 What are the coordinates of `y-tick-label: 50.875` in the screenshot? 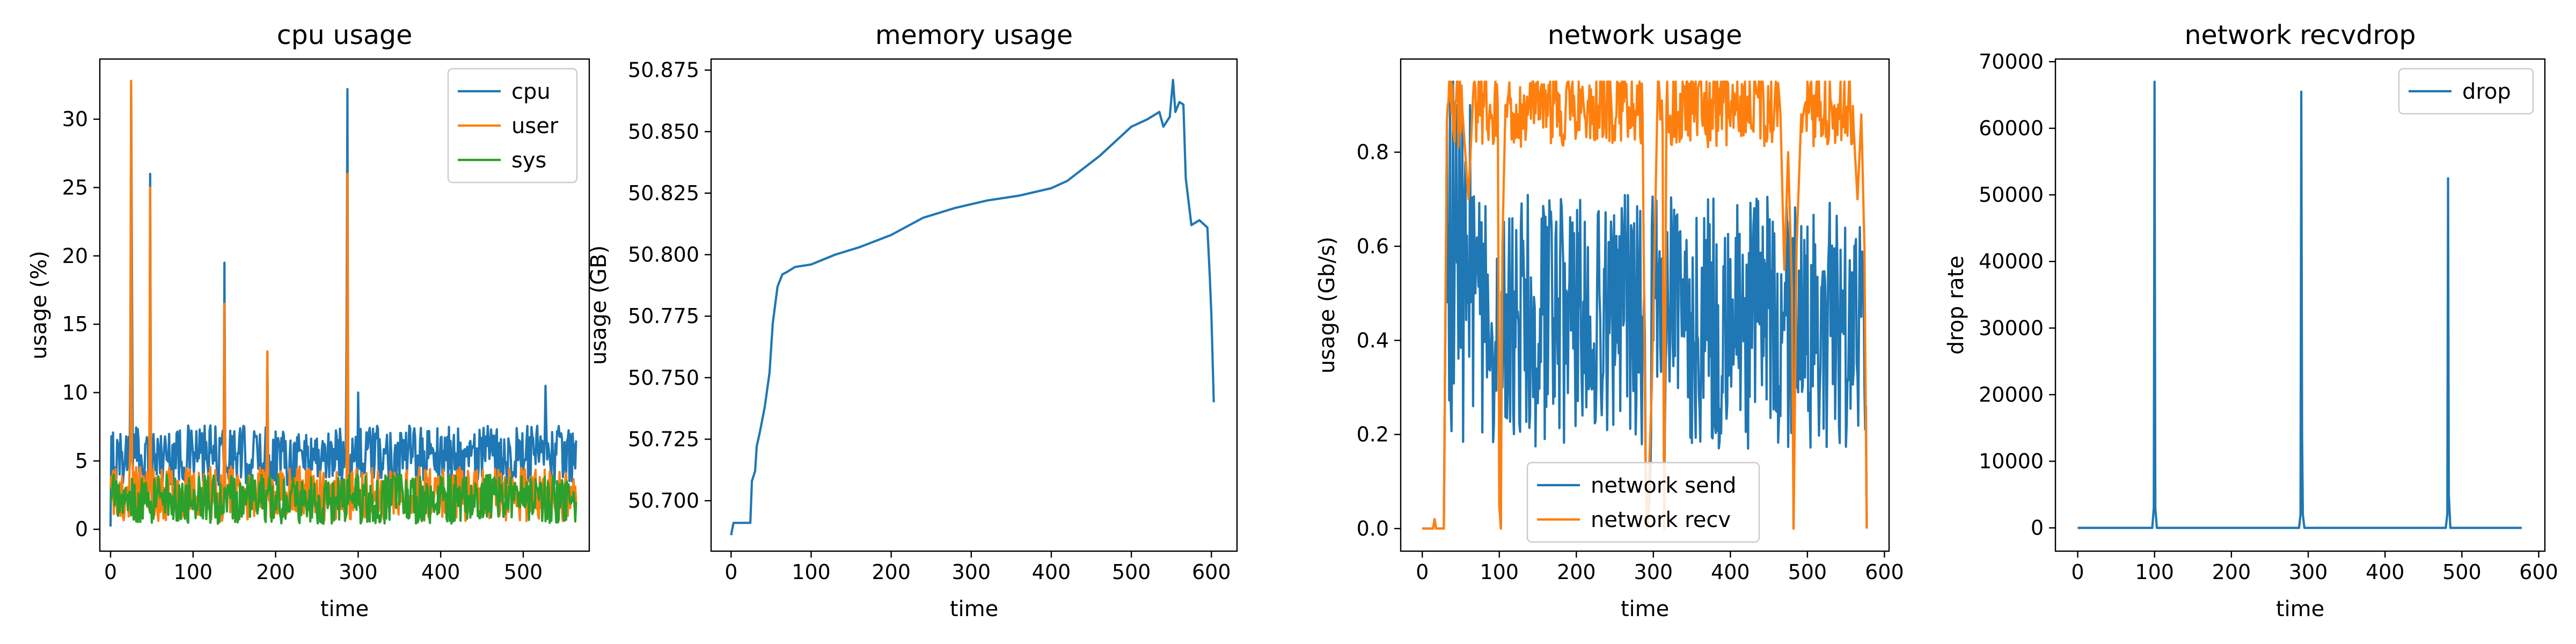 It's located at (663, 70).